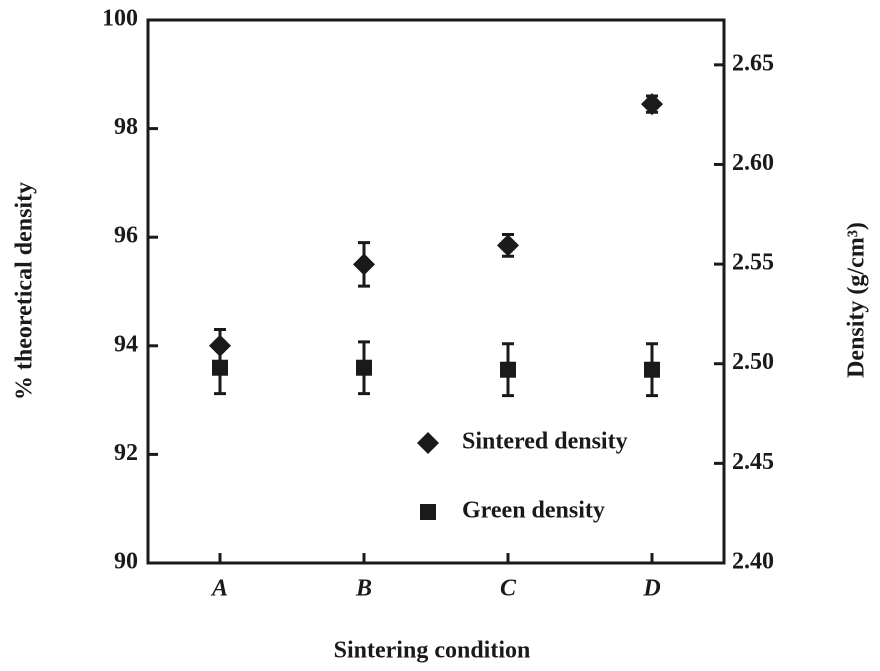 The height and width of the screenshot is (671, 880). What do you see at coordinates (533, 511) in the screenshot?
I see `legend-label: Green density` at bounding box center [533, 511].